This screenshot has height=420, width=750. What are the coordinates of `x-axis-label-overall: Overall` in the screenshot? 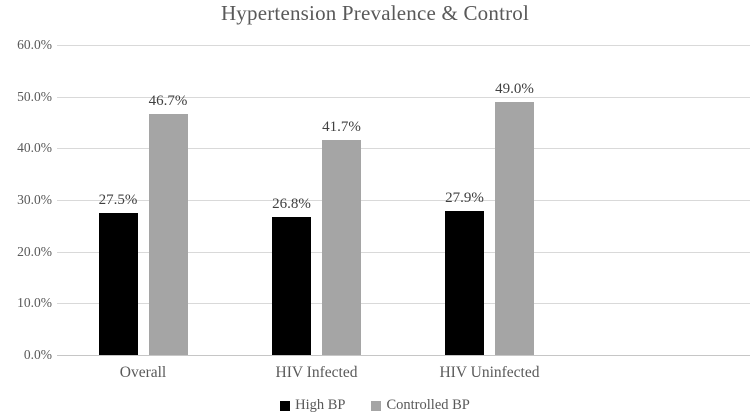 It's located at (143, 372).